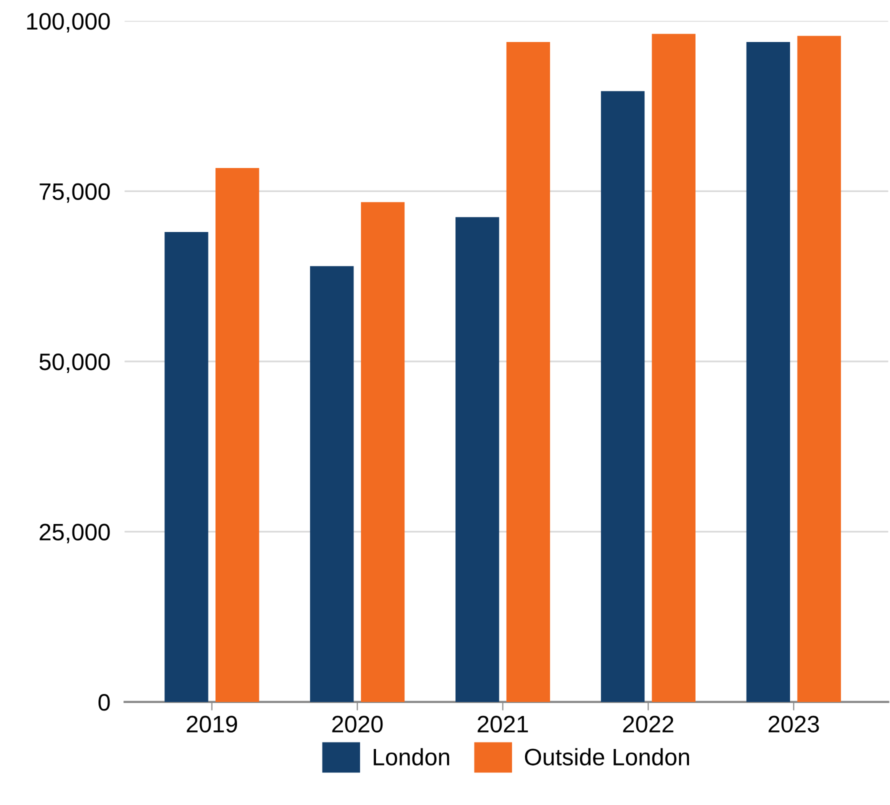 This screenshot has width=890, height=805. Describe the element at coordinates (503, 724) in the screenshot. I see `x-tick-label: 2021` at that location.